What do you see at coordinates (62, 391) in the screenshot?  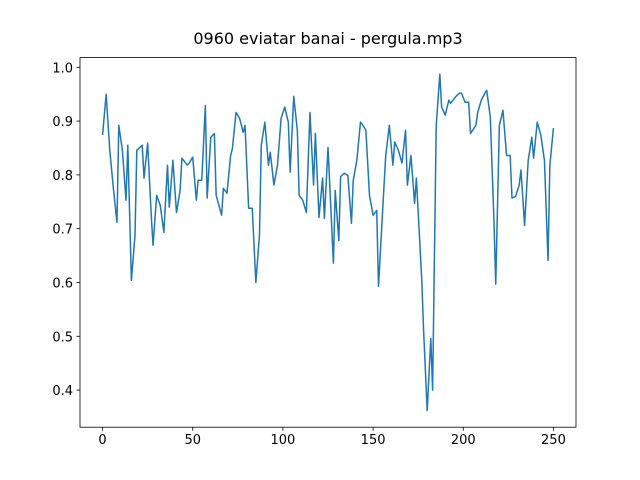 I see `y-tick-label: 0.4` at bounding box center [62, 391].